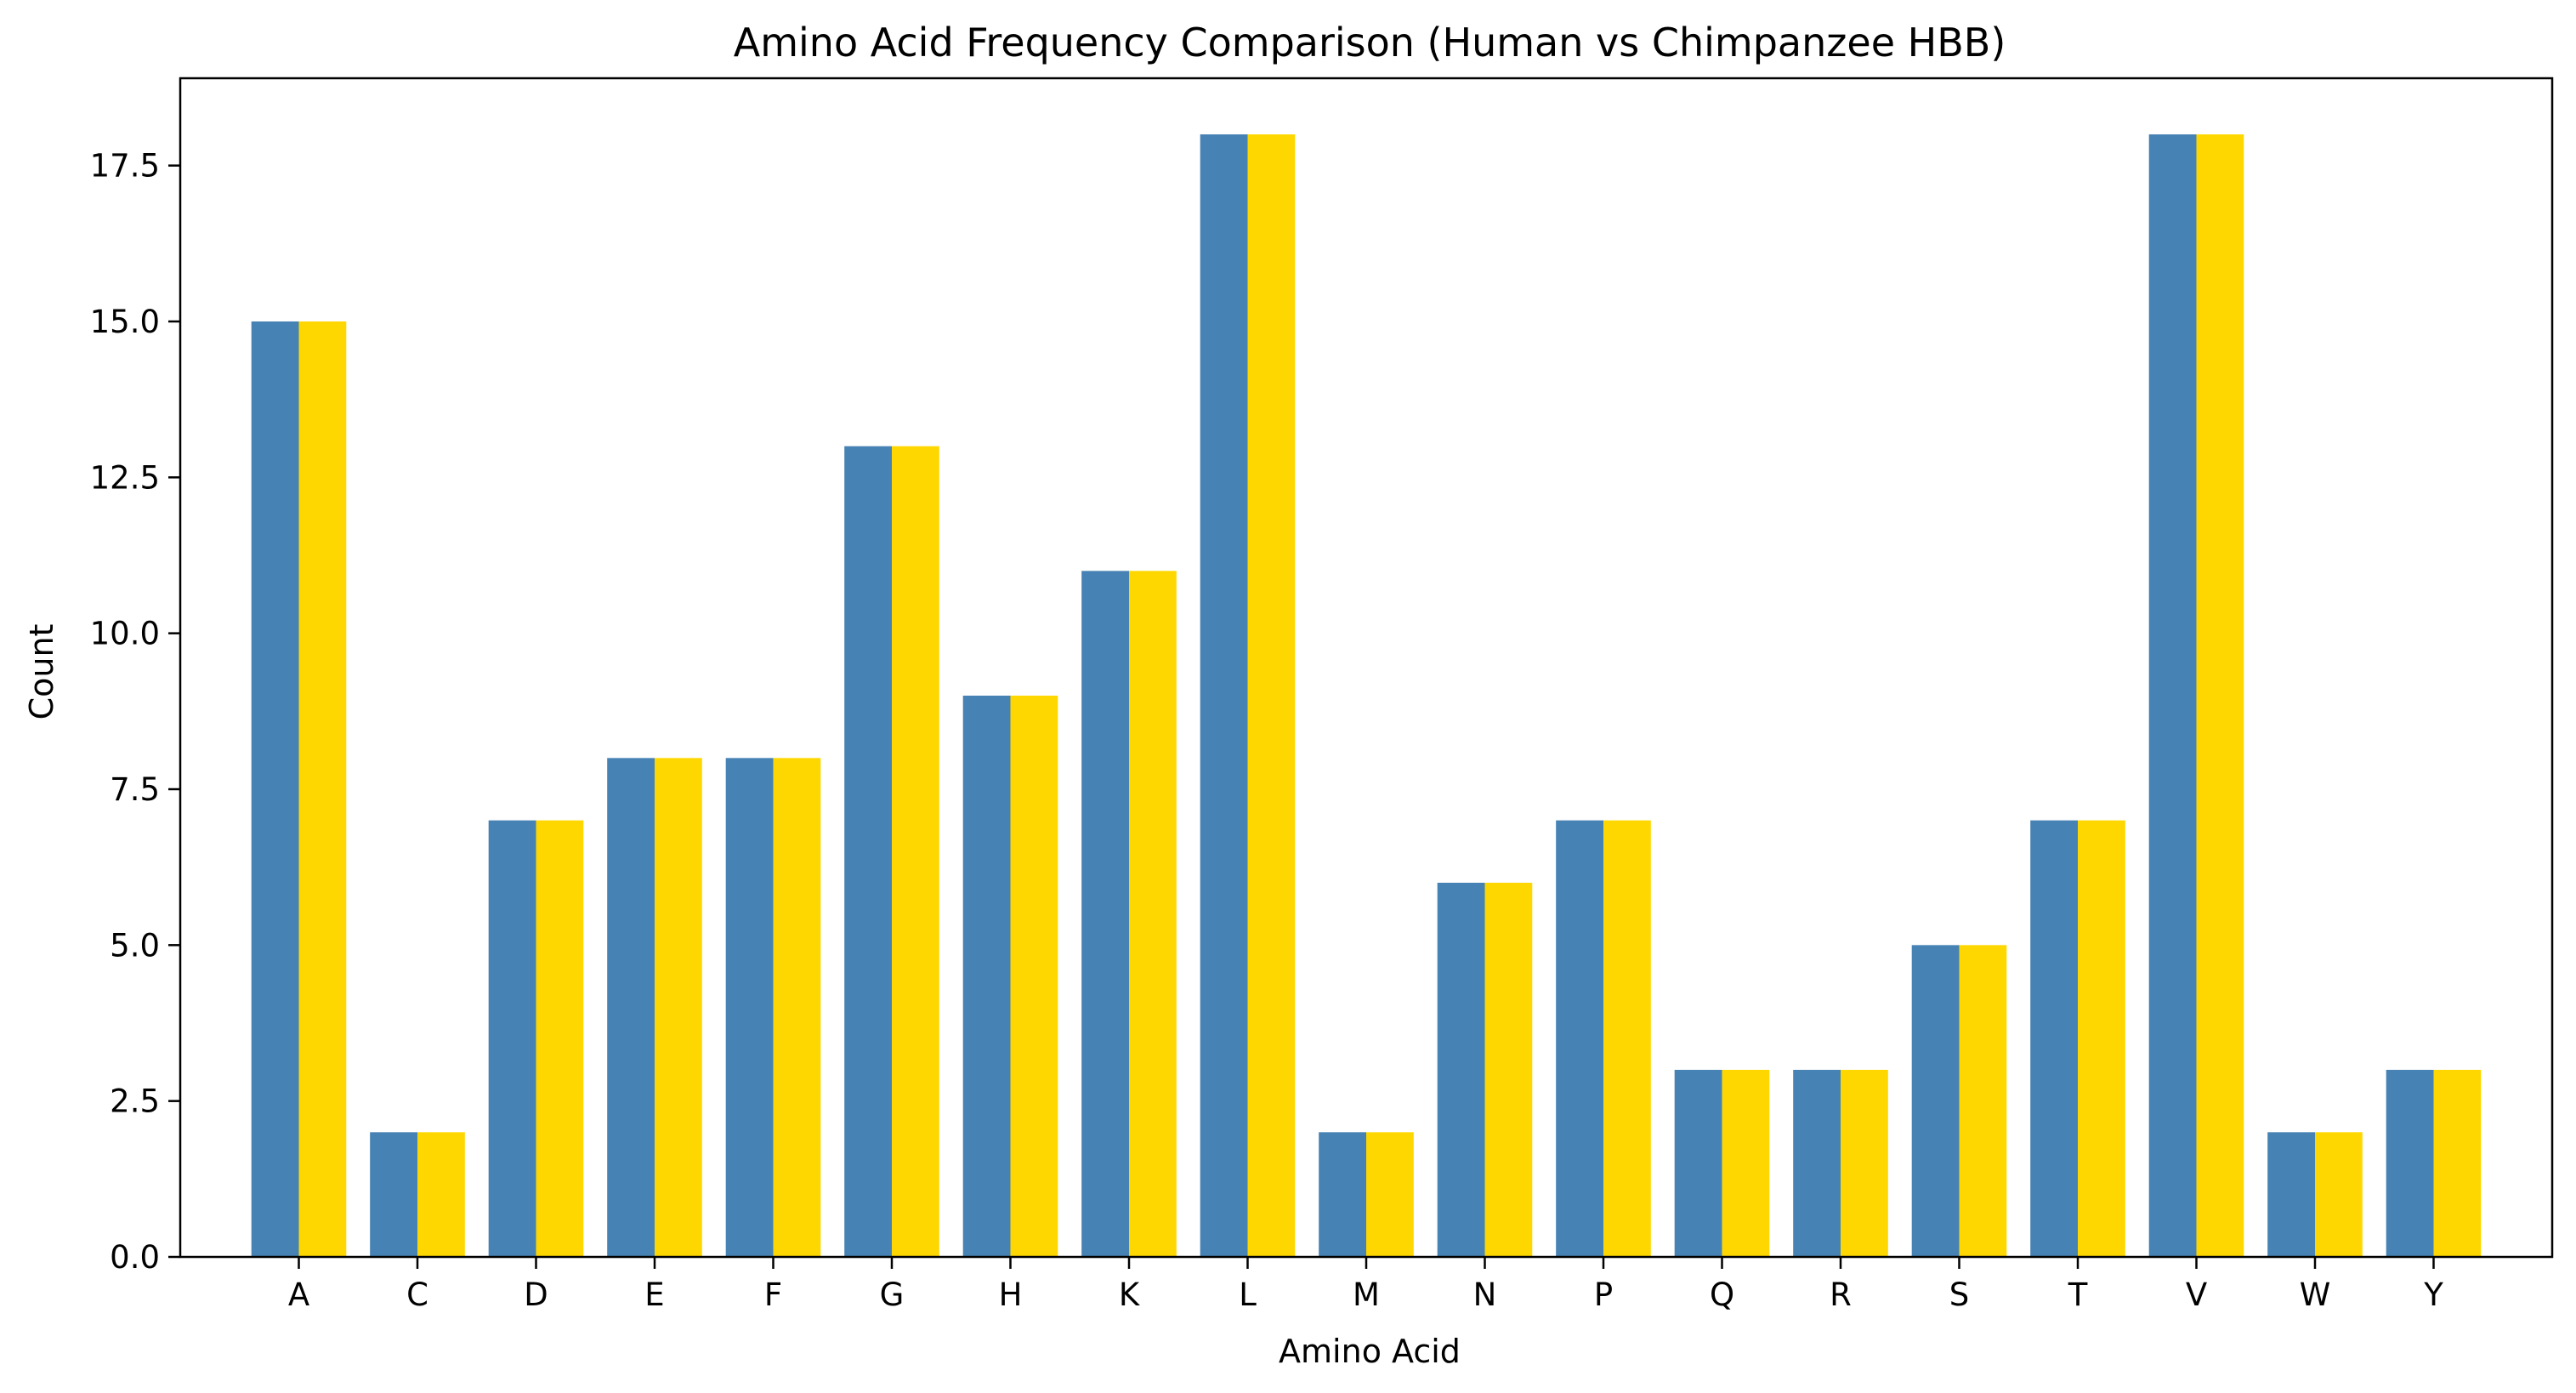  Describe the element at coordinates (654, 1294) in the screenshot. I see `x-tick-label-E: E` at that location.